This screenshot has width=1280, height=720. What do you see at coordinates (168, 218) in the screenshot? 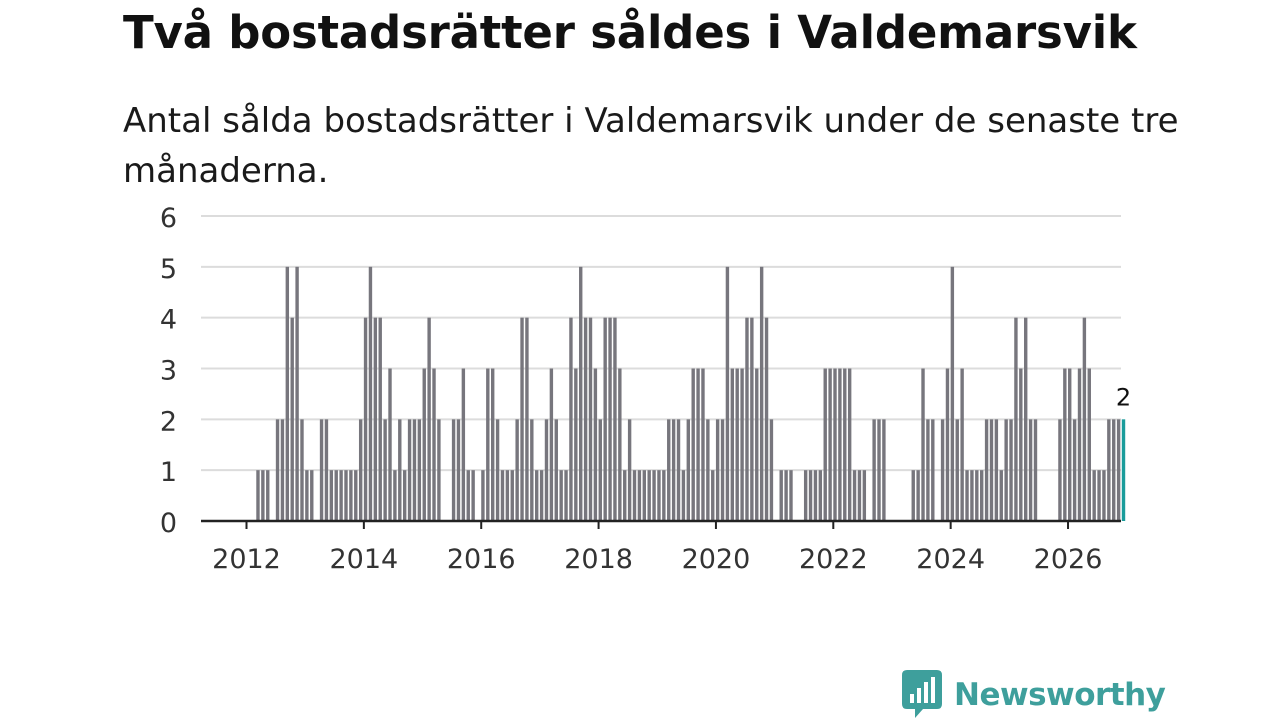
I see `y-tick-label: 6` at bounding box center [168, 218].